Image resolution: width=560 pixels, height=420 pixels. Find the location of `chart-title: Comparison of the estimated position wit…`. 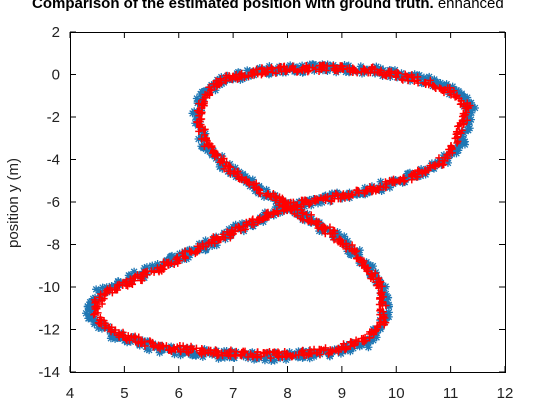

chart-title: Comparison of the estimated position wit… is located at coordinates (268, 6).